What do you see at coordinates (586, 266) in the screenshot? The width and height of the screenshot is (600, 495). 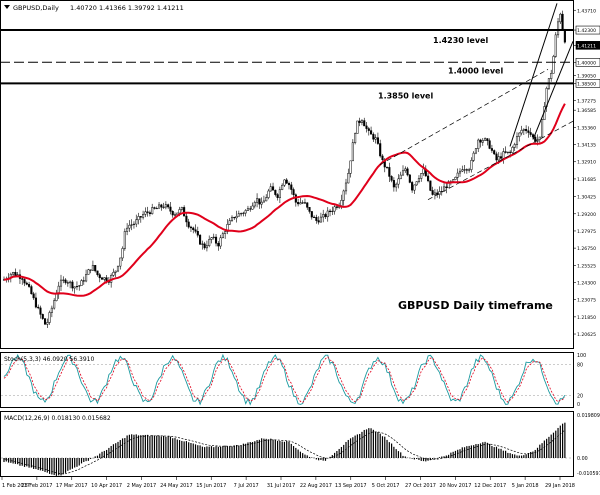 I see `price-tick-label: 1.25525` at bounding box center [586, 266].